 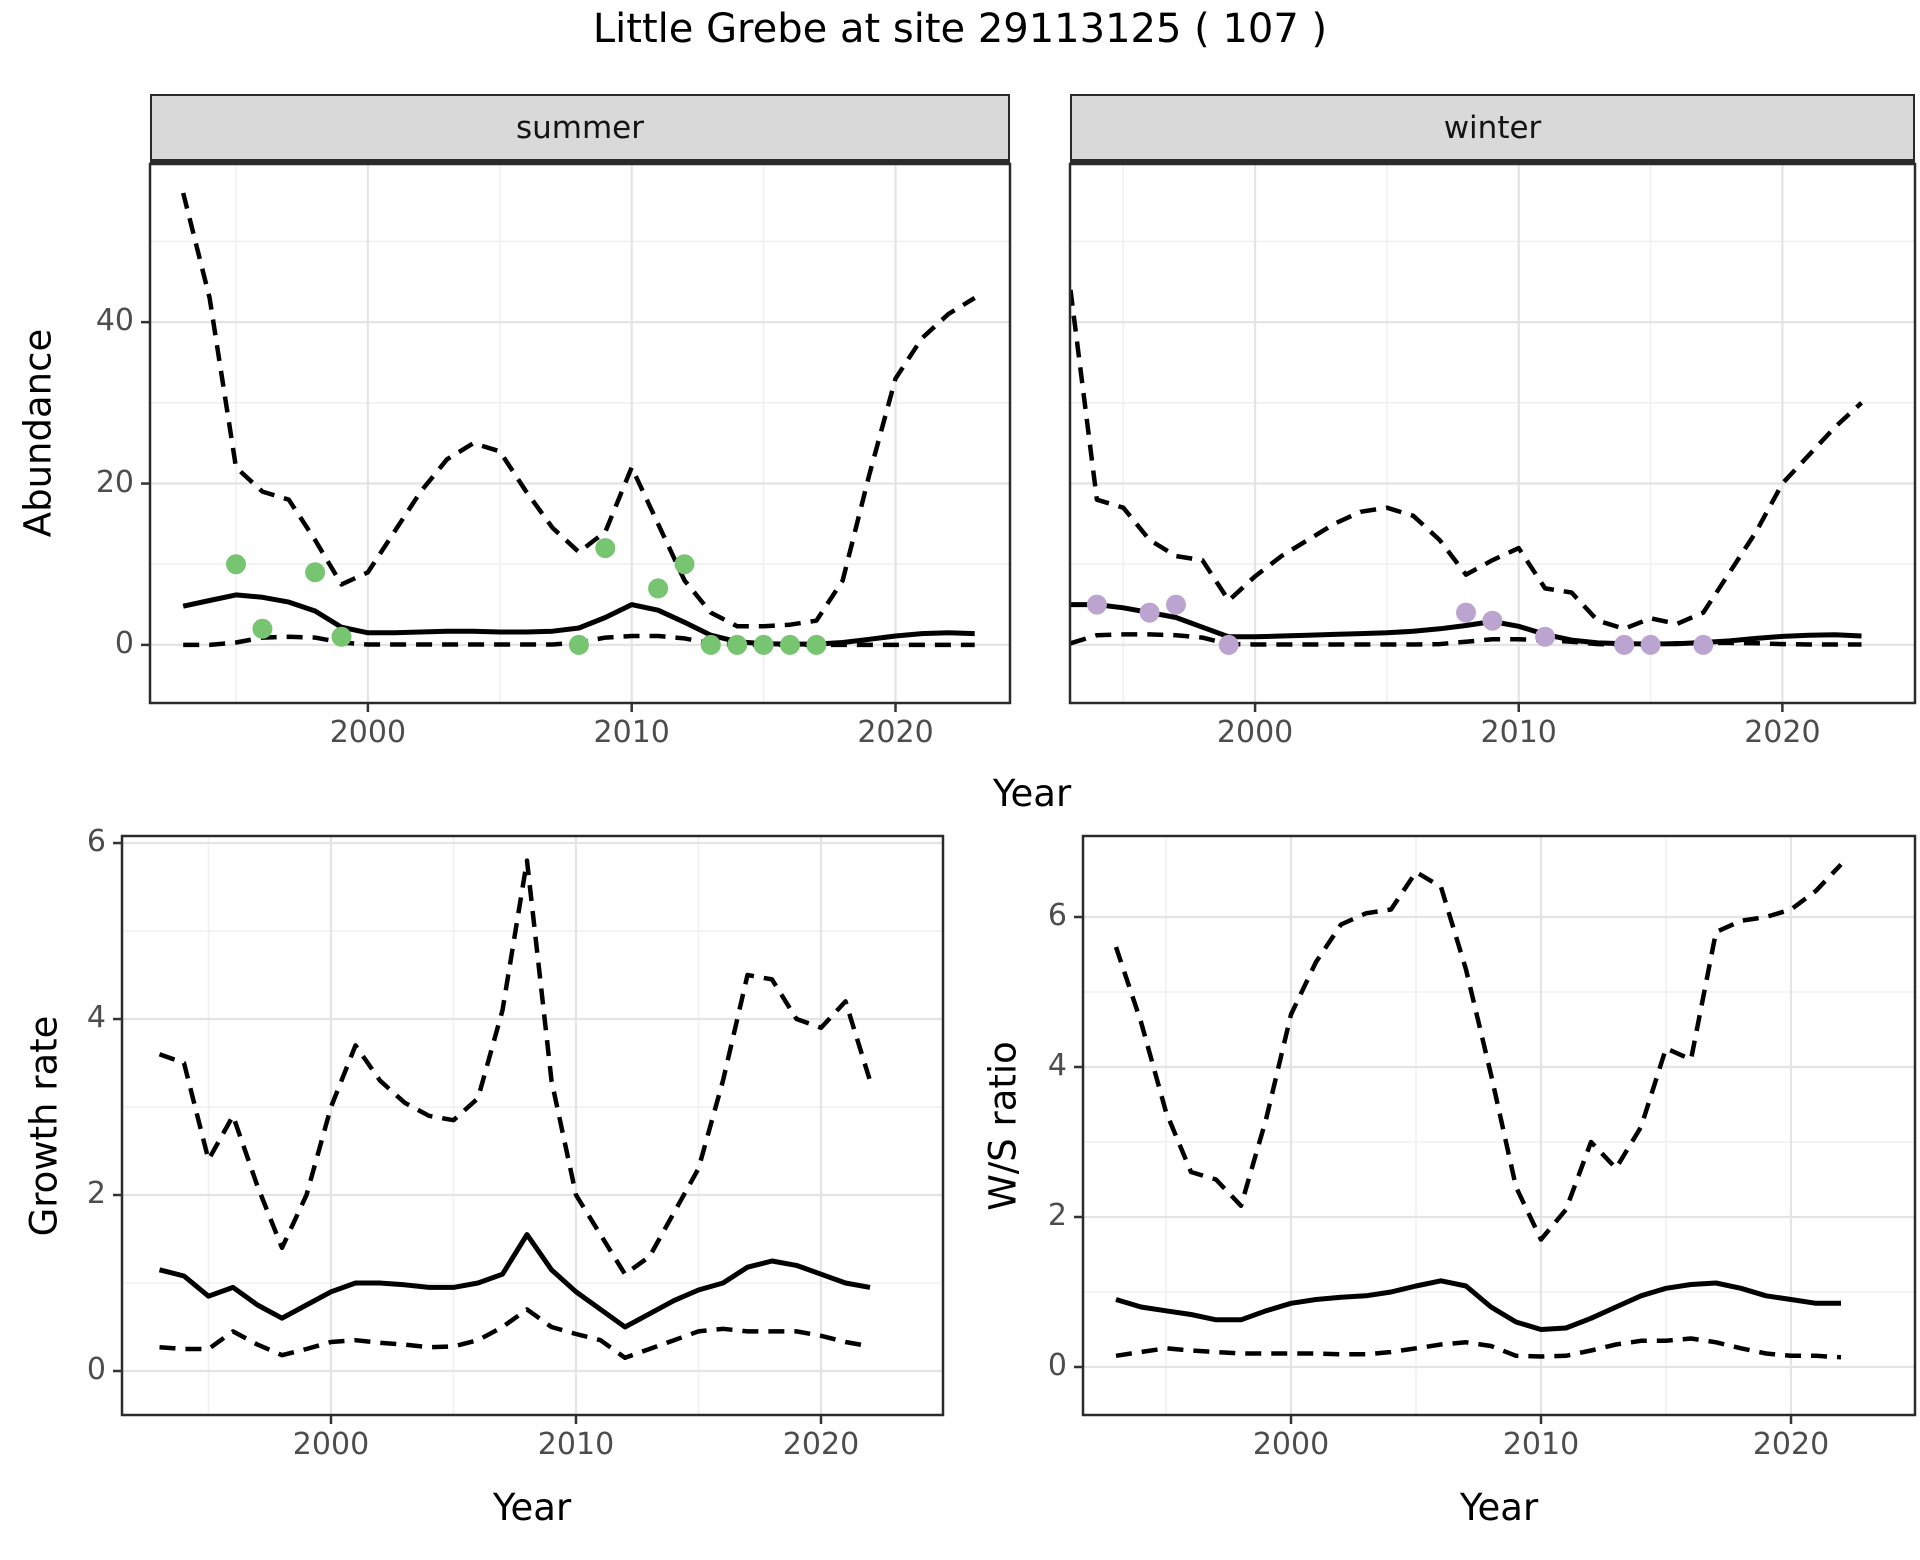 What do you see at coordinates (1032, 793) in the screenshot?
I see `x-axis-title-year-top: Year` at bounding box center [1032, 793].